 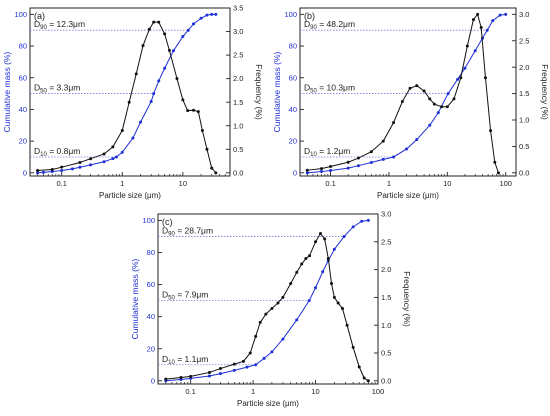 What do you see at coordinates (329, 25) in the screenshot?
I see `d-annotation: D90 = 48.2μm` at bounding box center [329, 25].